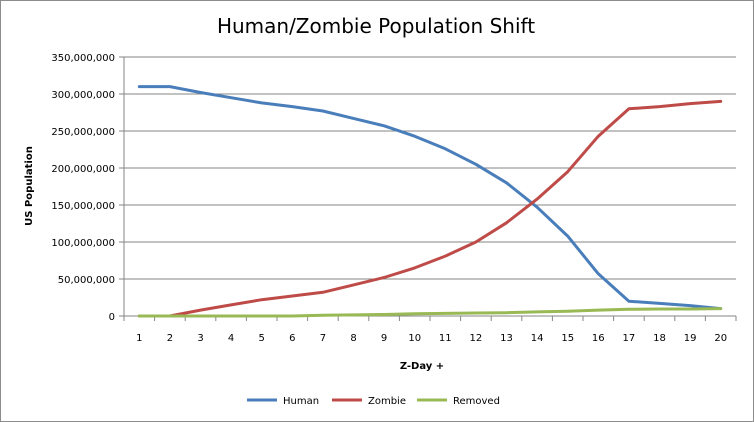 This screenshot has width=754, height=422. What do you see at coordinates (83, 95) in the screenshot?
I see `y-tick-label: 300,000,000` at bounding box center [83, 95].